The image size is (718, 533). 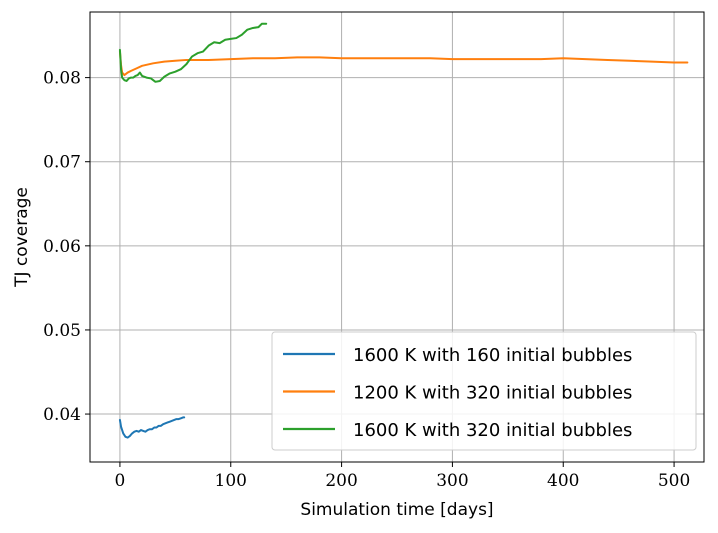 What do you see at coordinates (563, 481) in the screenshot?
I see `x-tick-label: 400` at bounding box center [563, 481].